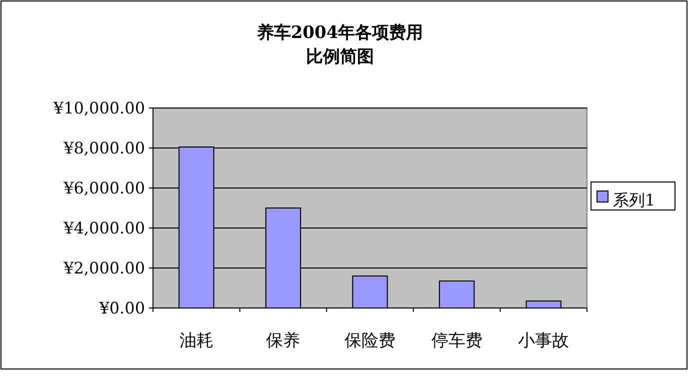 This screenshot has width=690, height=384. What do you see at coordinates (103, 228) in the screenshot?
I see `y-tick-label: ¥4,000.00` at bounding box center [103, 228].